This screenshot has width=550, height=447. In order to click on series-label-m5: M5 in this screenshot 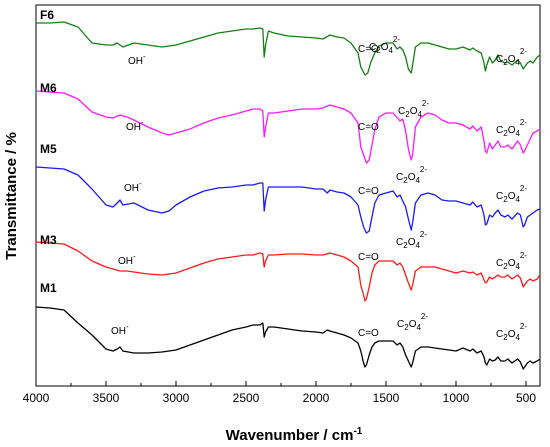, I will do `click(48, 149)`.